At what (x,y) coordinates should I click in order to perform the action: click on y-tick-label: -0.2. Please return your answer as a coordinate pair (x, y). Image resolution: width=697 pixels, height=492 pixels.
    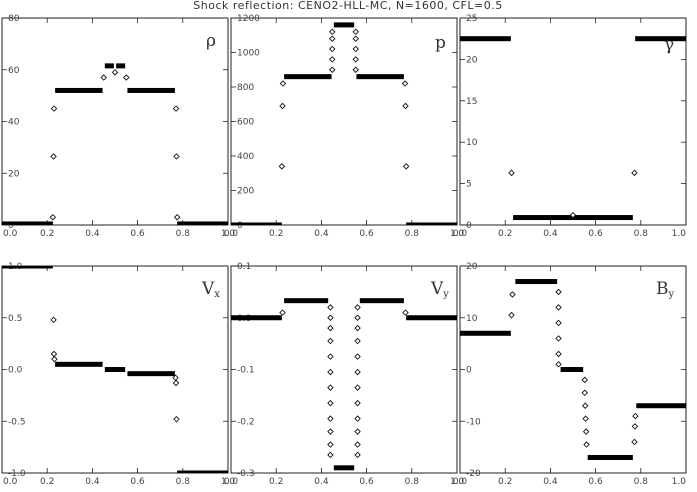
    Looking at the image, I should click on (246, 422).